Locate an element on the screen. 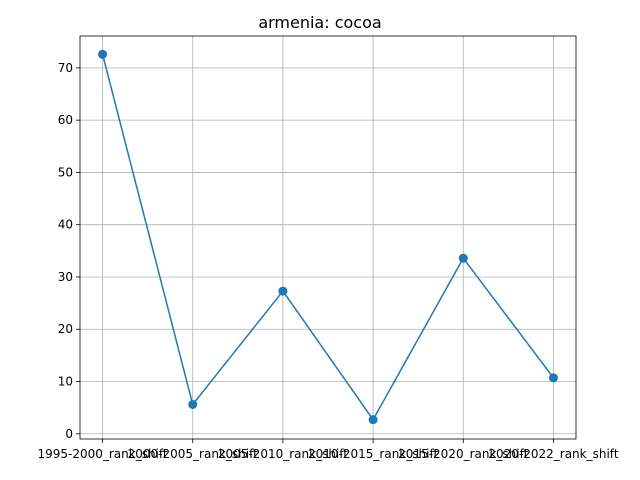 Image resolution: width=640 pixels, height=480 pixels. y-tick-label: 30 is located at coordinates (65, 277).